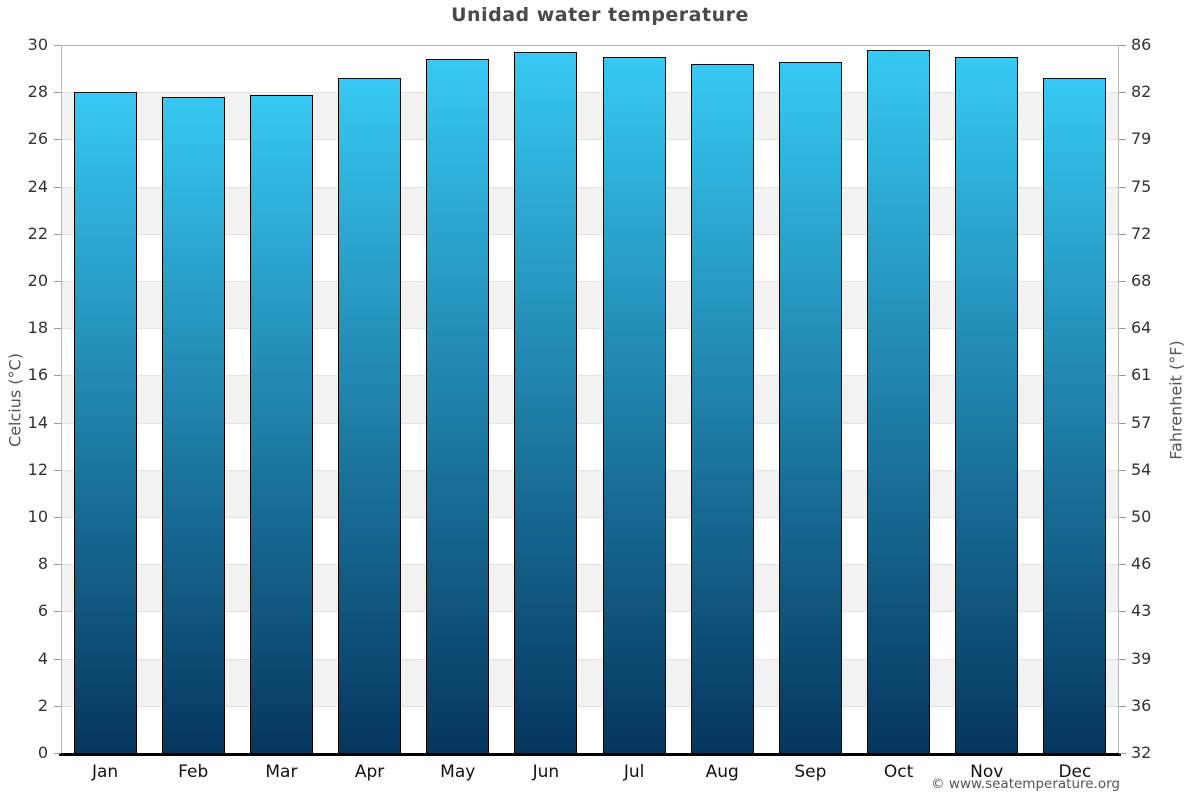 Image resolution: width=1200 pixels, height=800 pixels. I want to click on y-tick-label-celsius: 12, so click(37, 469).